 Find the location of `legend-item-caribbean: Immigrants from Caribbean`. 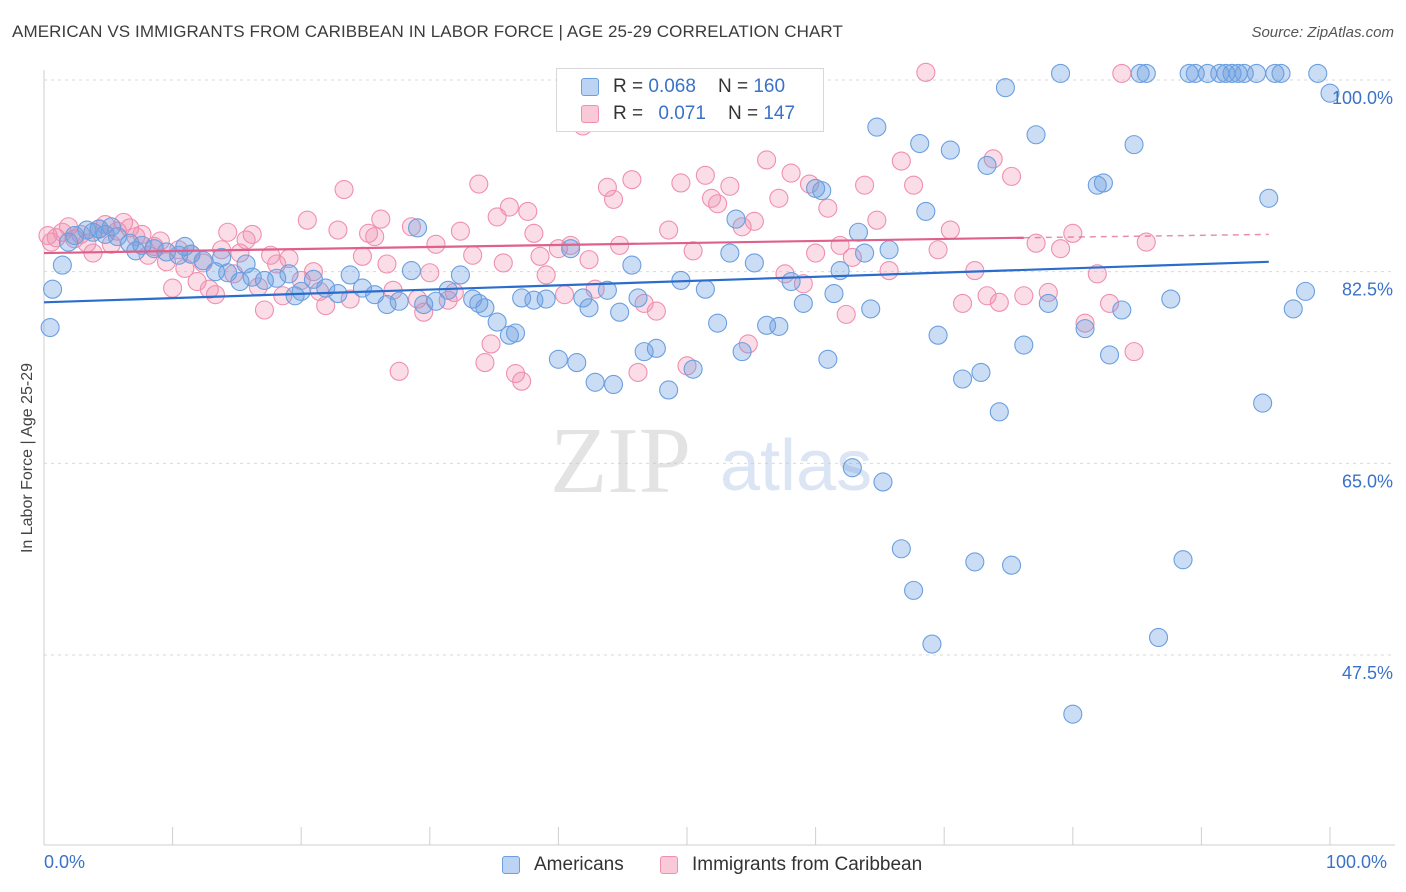

legend-item-caribbean: Immigrants from Caribbean is located at coordinates (791, 865).